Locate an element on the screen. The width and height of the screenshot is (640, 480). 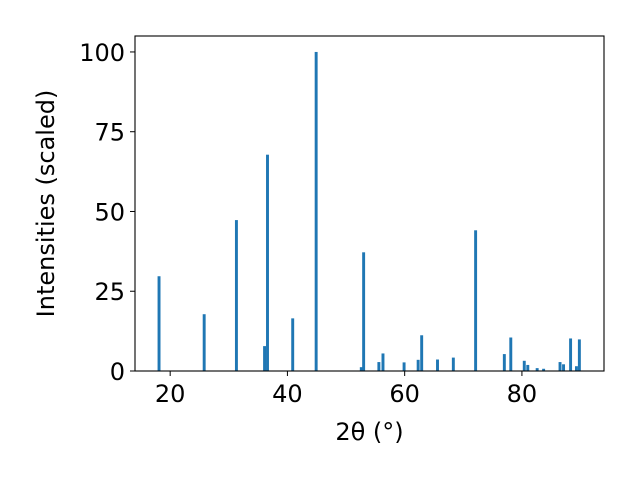
x-axis-label: 2θ (°) is located at coordinates (369, 432).